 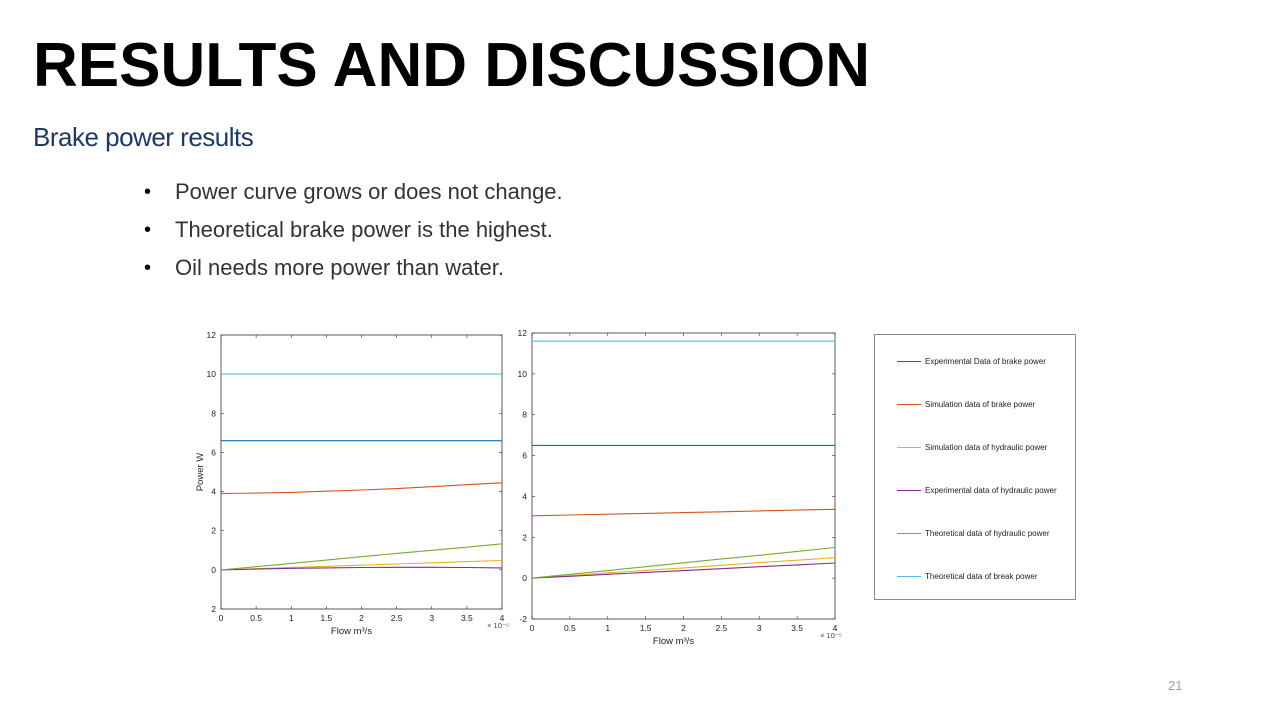 I want to click on legend-entry: Simulation data of hydraulic power, so click(x=972, y=447).